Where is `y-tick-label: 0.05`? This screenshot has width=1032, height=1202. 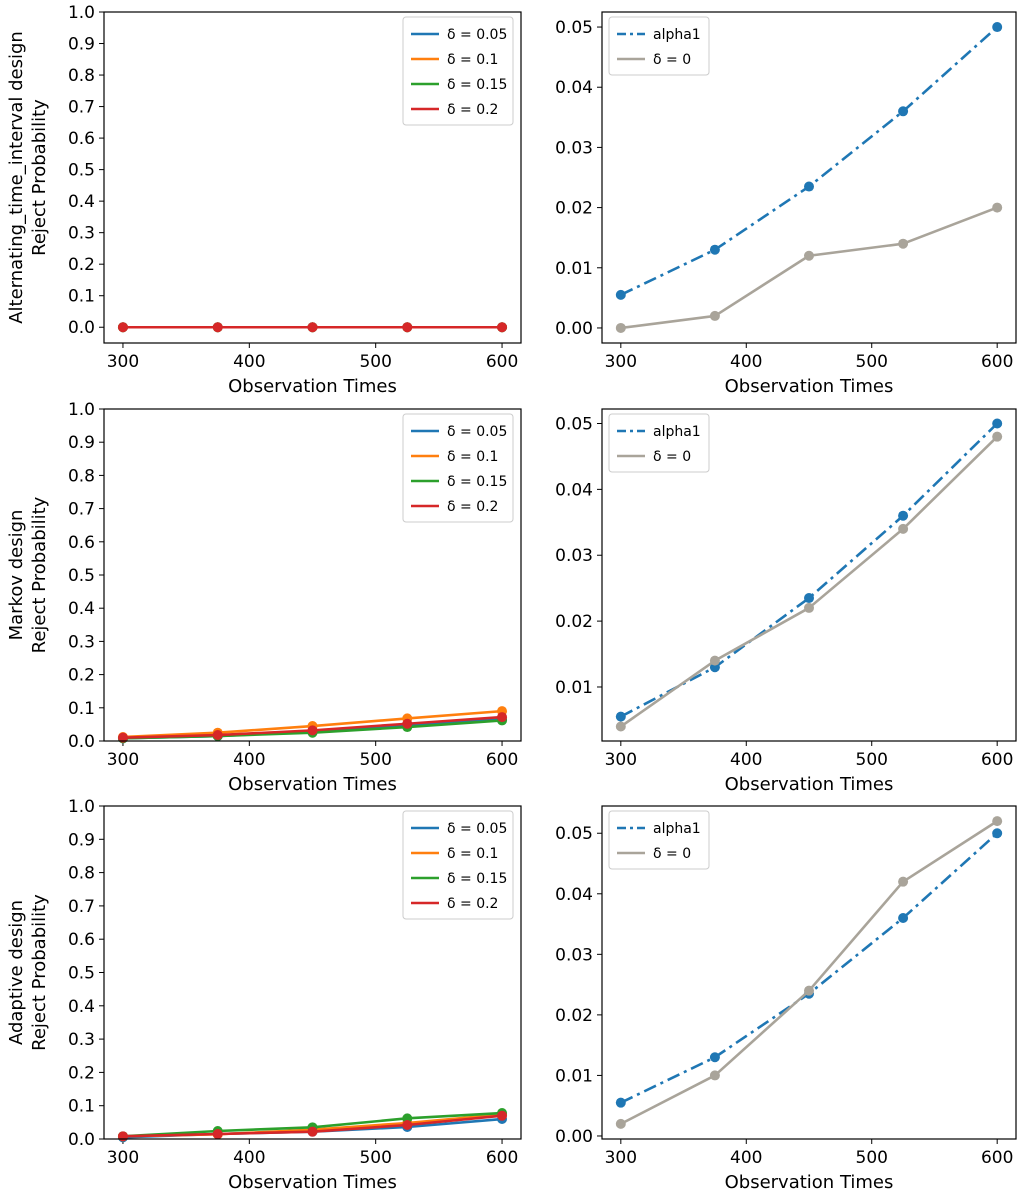
y-tick-label: 0.05 is located at coordinates (574, 424).